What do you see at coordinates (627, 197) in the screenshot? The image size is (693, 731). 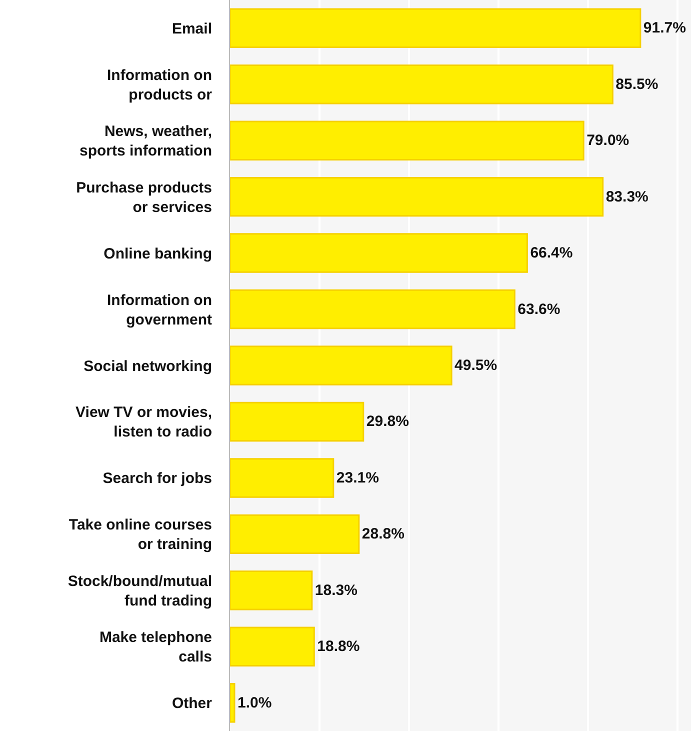 I see `data-label: 83.3%` at bounding box center [627, 197].